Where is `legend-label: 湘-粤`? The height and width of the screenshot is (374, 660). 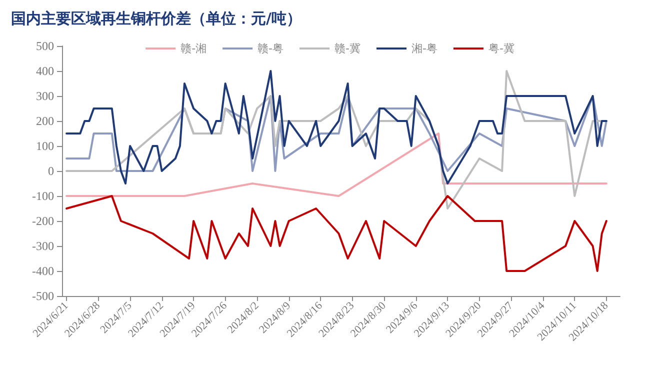 legend-label: 湘-粤 is located at coordinates (424, 48).